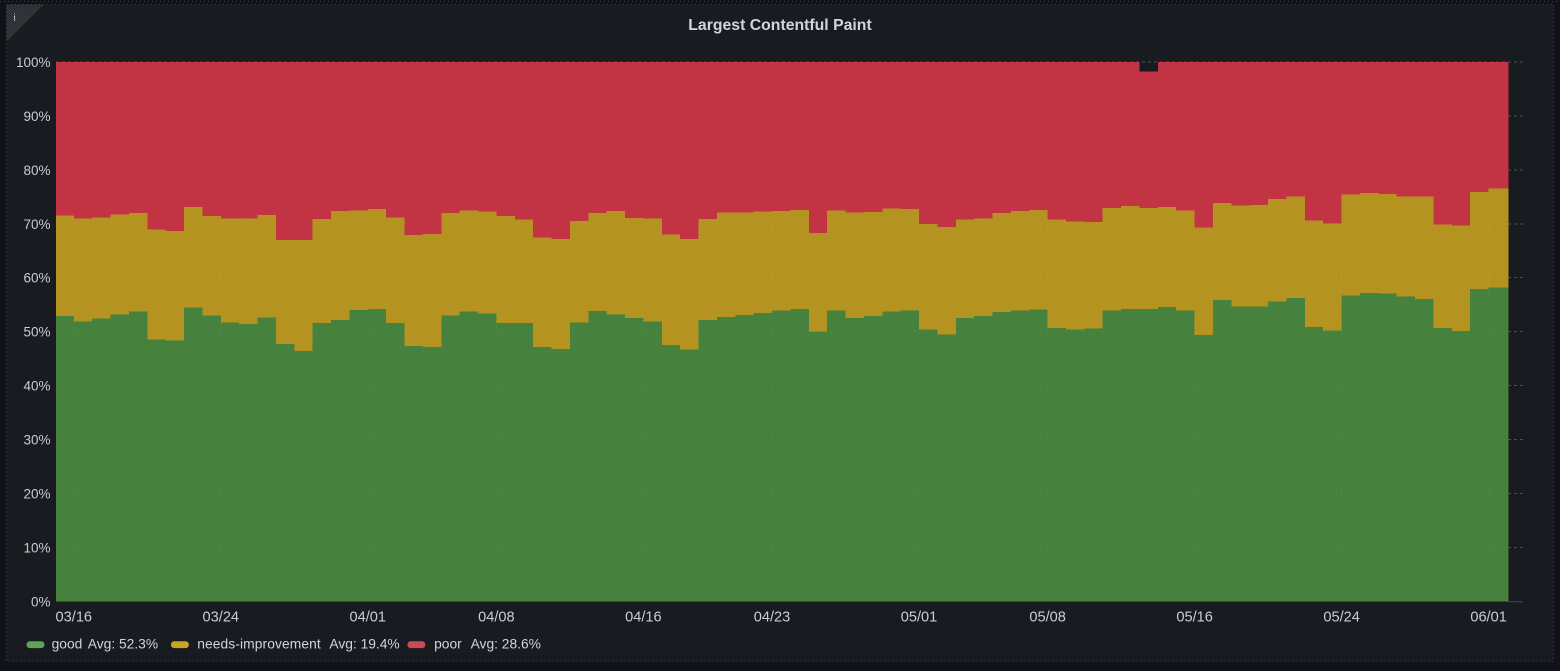 This screenshot has height=671, width=1560. I want to click on svg-text: 10%, so click(36, 547).